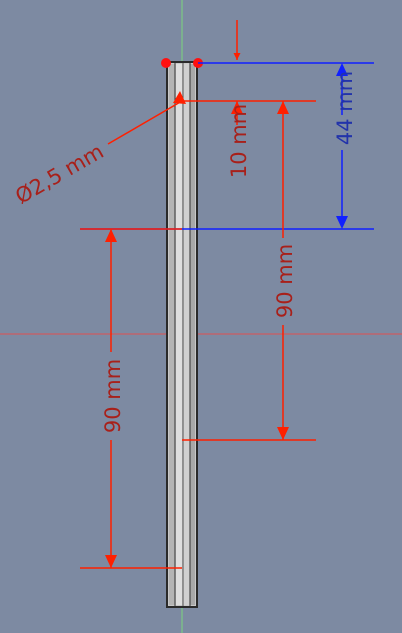 This screenshot has height=633, width=402. Describe the element at coordinates (113, 396) in the screenshot. I see `left-length-label: 90 mm` at that location.